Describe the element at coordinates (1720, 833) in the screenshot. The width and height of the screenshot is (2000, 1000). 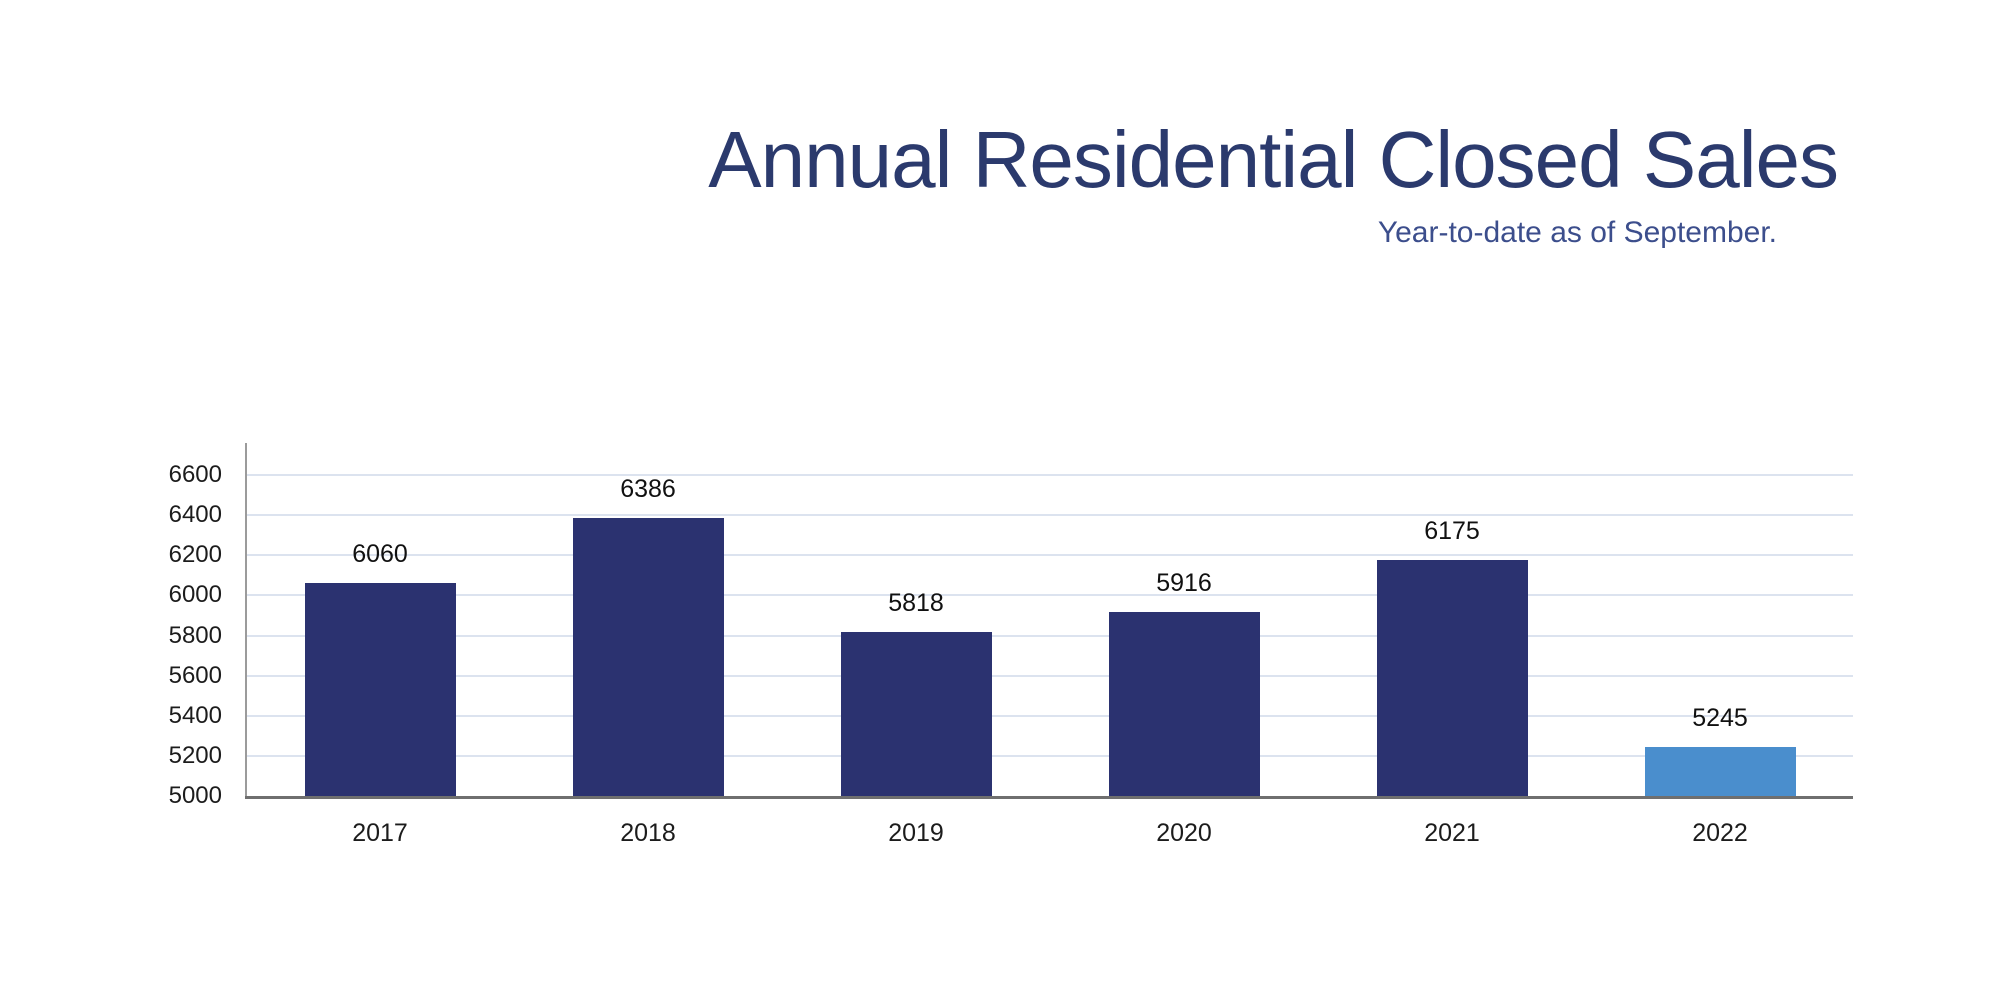
I see `x-tick-label: 2022` at that location.